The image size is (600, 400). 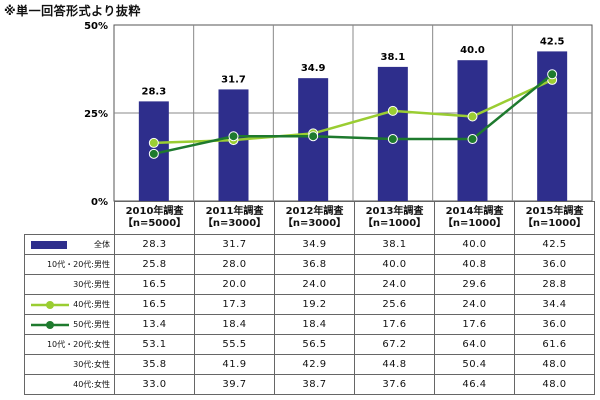 What do you see at coordinates (314, 218) in the screenshot?
I see `col-header-2012: 2012年調査 【n=3000】` at bounding box center [314, 218].